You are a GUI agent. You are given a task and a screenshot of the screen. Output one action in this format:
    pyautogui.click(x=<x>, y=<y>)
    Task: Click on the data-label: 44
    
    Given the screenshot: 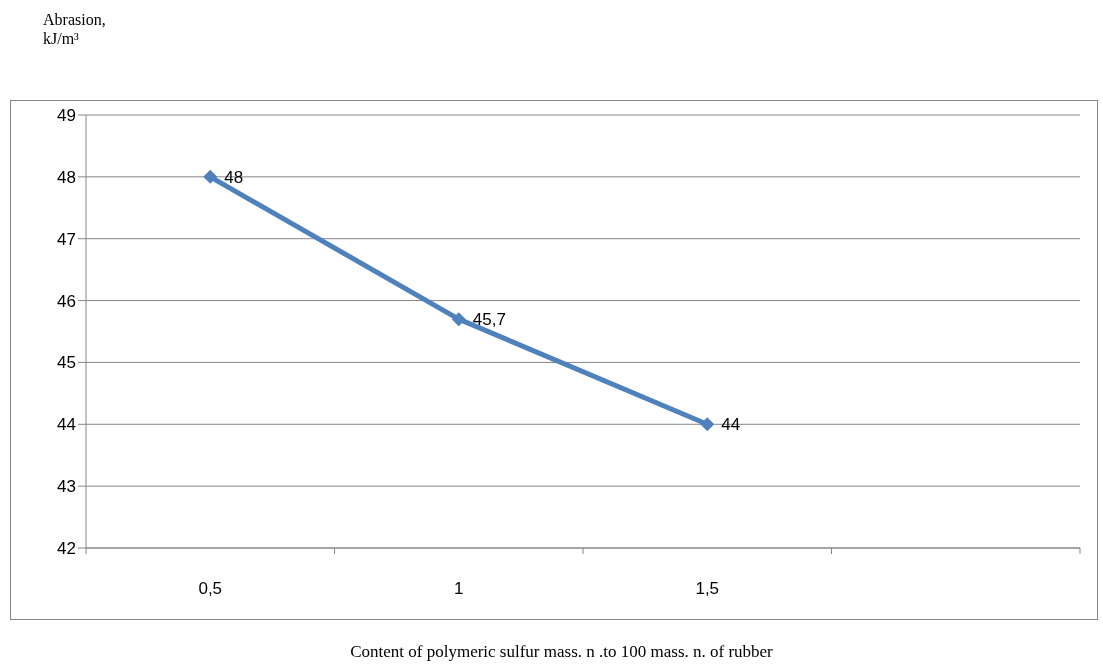 What is the action you would take?
    pyautogui.click(x=731, y=425)
    